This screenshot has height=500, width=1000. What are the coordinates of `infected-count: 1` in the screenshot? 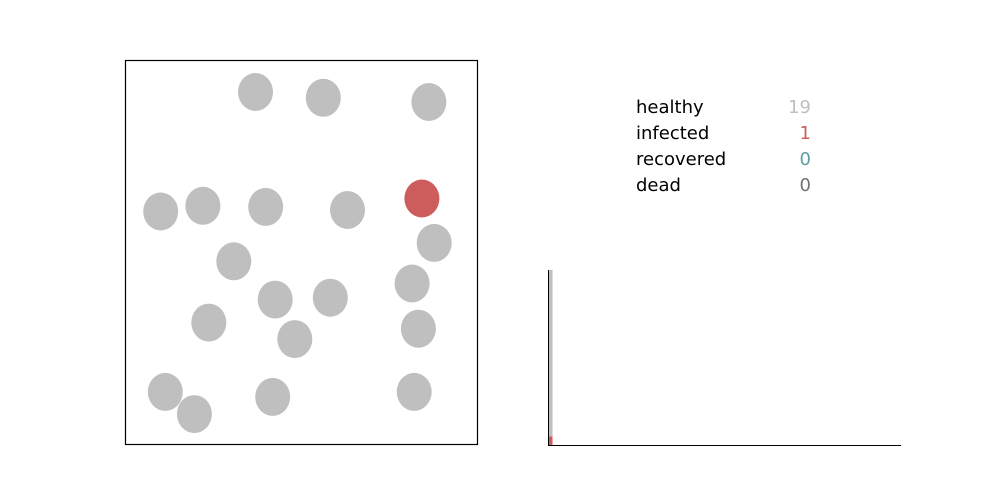 It's located at (805, 133).